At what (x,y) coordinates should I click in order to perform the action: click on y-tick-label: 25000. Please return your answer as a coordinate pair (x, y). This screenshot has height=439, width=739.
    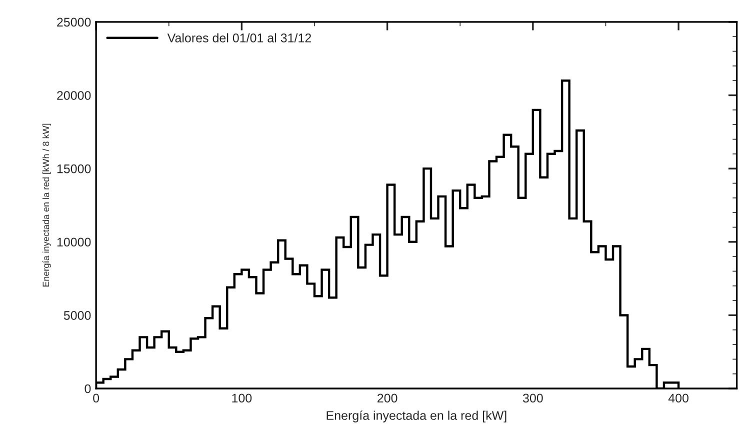
    Looking at the image, I should click on (74, 22).